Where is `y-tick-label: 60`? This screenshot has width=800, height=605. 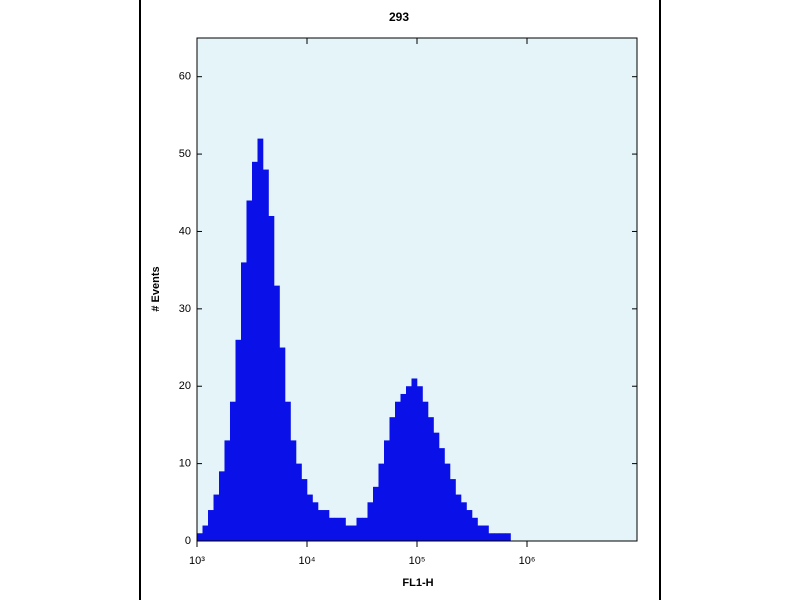 y-tick-label: 60 is located at coordinates (185, 77).